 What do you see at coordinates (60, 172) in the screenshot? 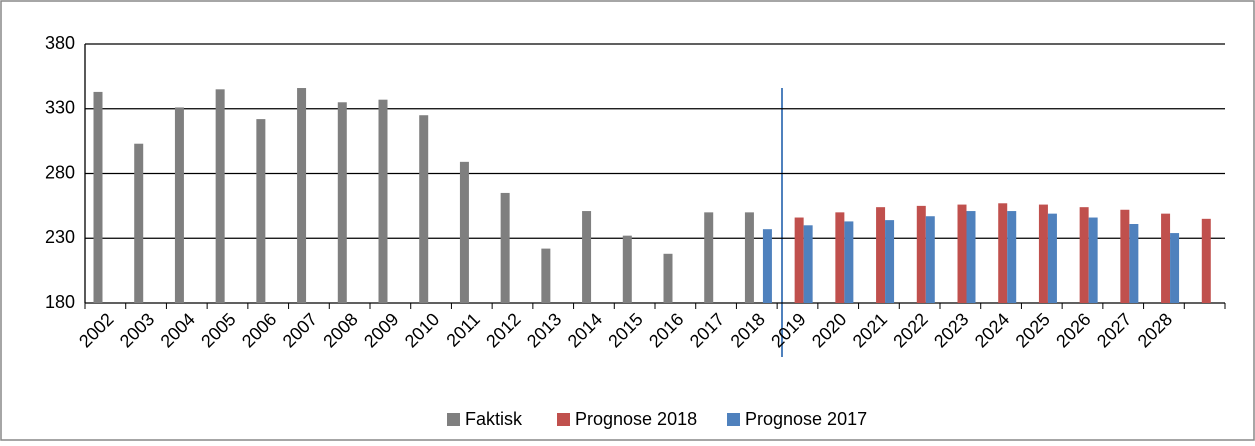
I see `y-tick-label: 280` at bounding box center [60, 172].